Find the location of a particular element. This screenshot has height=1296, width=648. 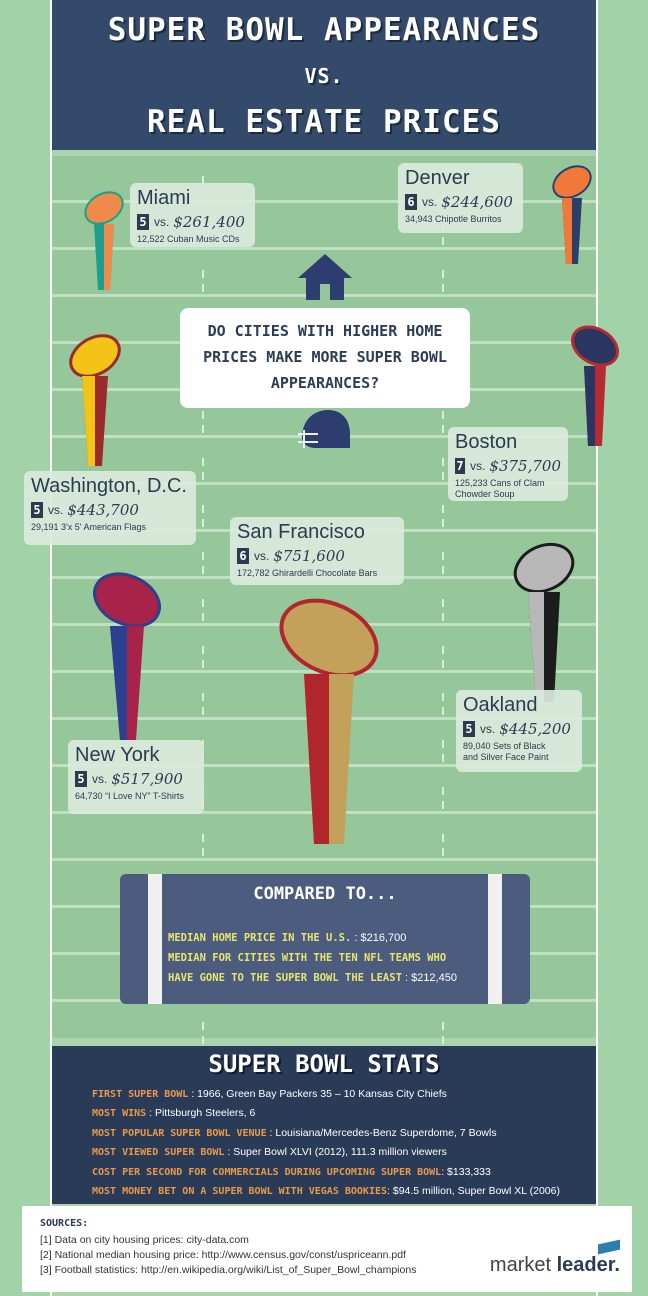

price-comparison: 34,943 Chipotle Burritos is located at coordinates (453, 219).